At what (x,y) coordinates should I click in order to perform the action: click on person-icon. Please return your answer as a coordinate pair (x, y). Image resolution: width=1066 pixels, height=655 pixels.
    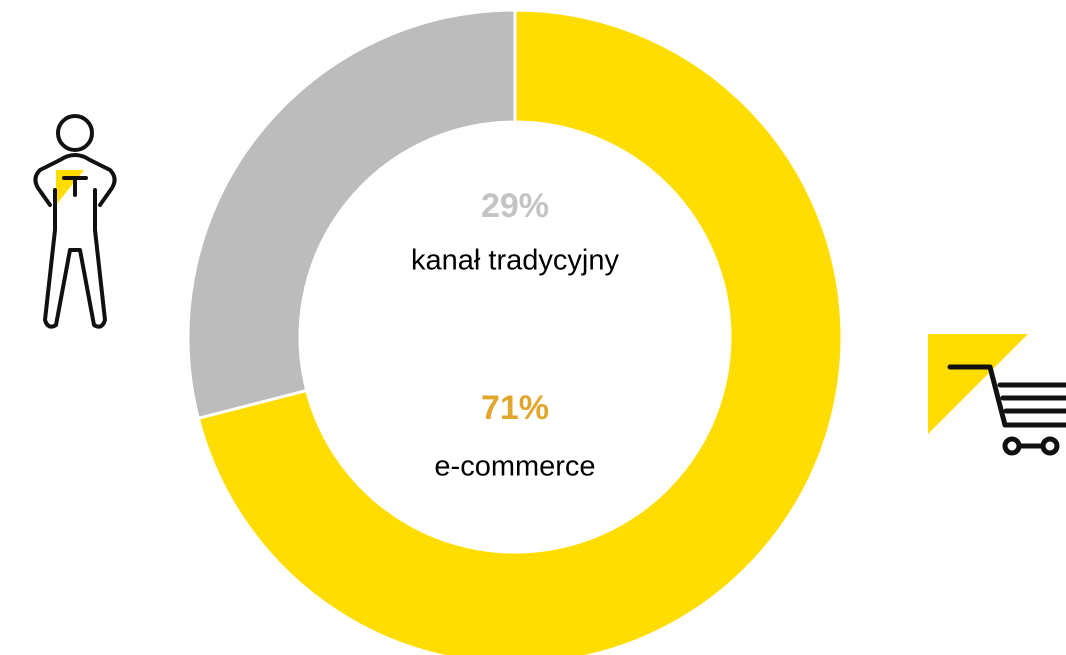
    Looking at the image, I should click on (75, 221).